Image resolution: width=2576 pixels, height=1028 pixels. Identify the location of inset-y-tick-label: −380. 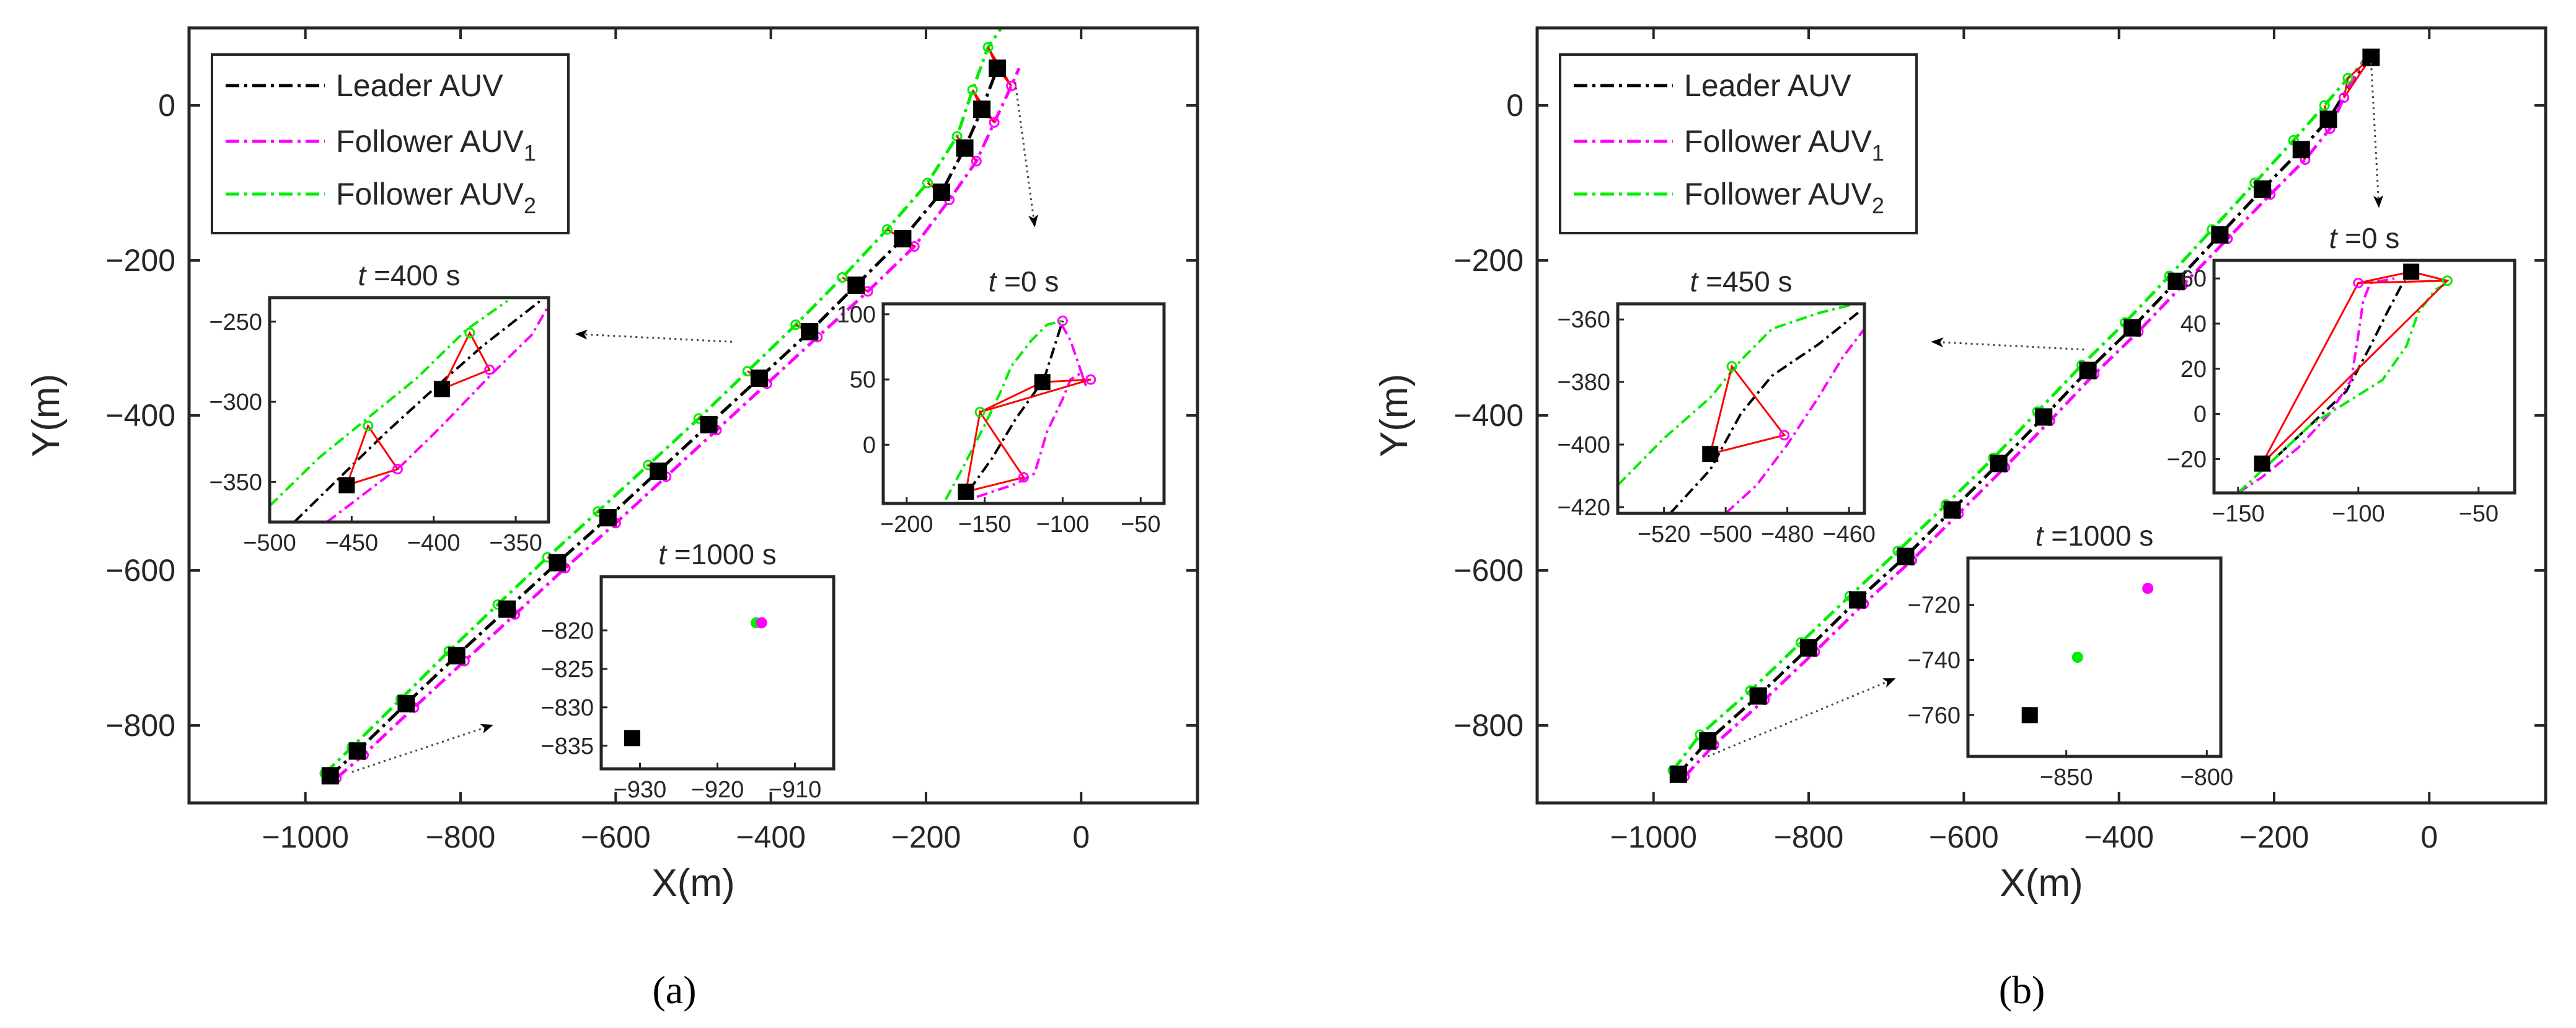
(1583, 383).